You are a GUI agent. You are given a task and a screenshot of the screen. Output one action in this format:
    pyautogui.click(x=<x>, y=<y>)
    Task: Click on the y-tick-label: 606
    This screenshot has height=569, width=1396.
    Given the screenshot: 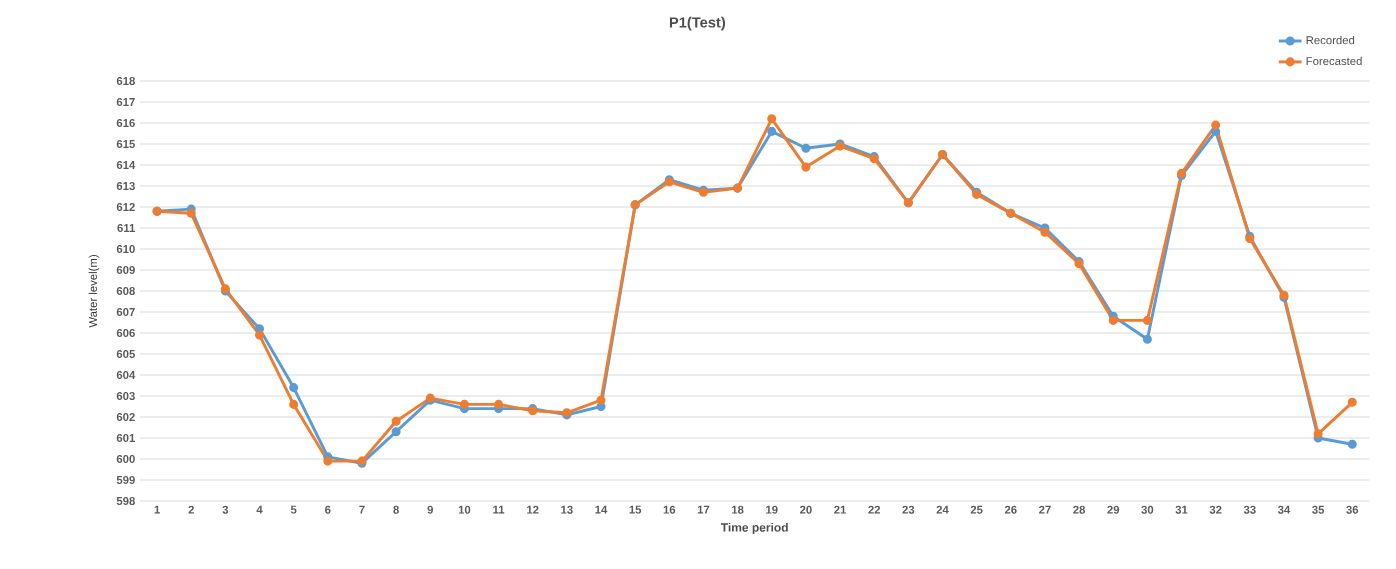 What is the action you would take?
    pyautogui.click(x=125, y=333)
    